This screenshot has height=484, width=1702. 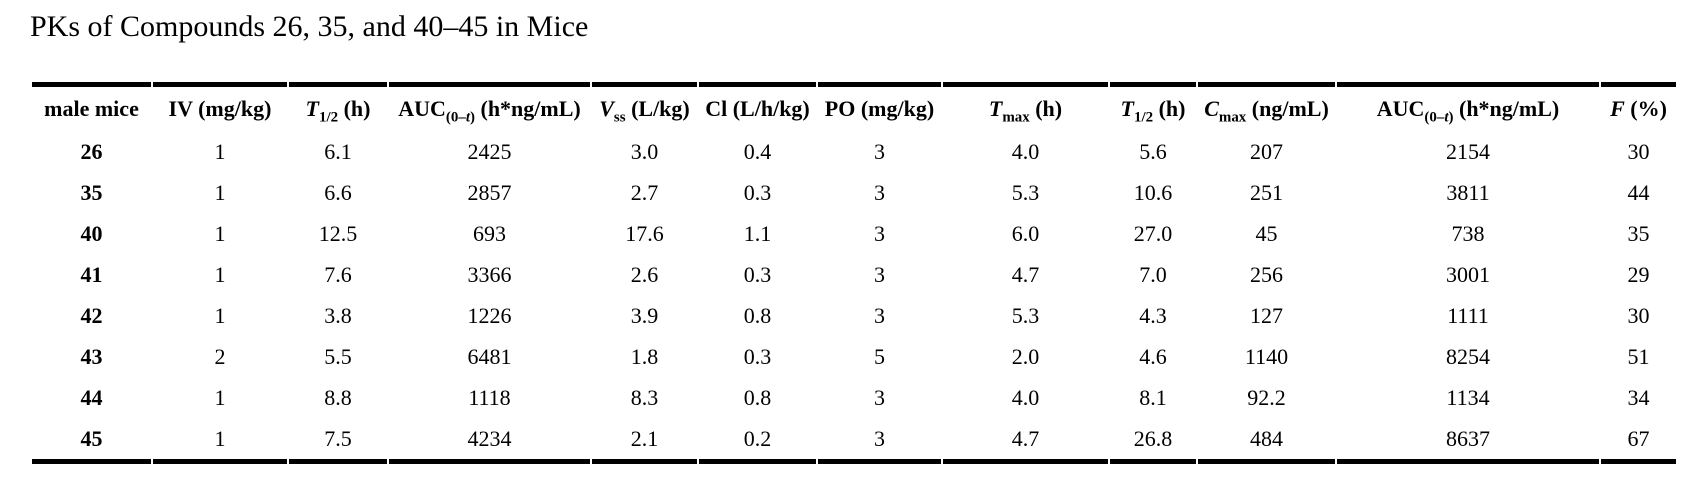 What do you see at coordinates (489, 233) in the screenshot?
I see `cell-auc-iv: 693` at bounding box center [489, 233].